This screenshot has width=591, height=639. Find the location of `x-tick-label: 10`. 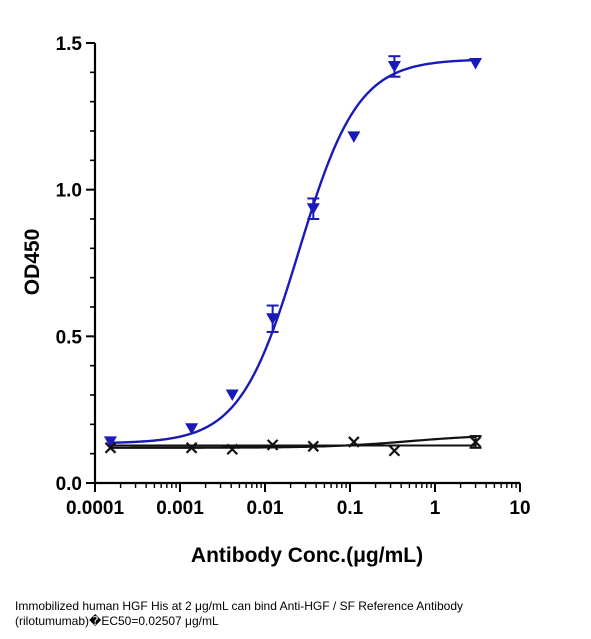

x-tick-label: 10 is located at coordinates (519, 508).